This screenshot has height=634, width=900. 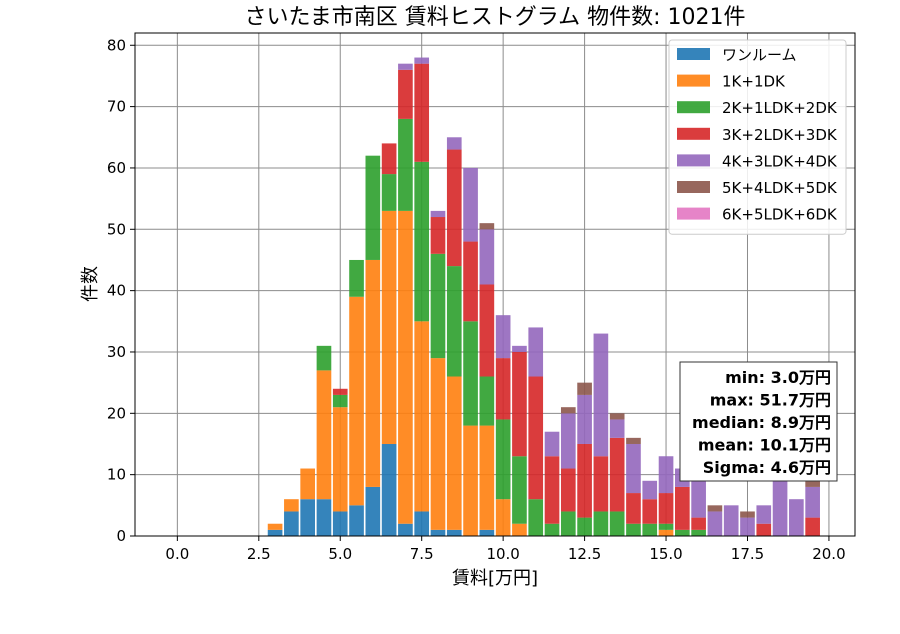 I want to click on y-tick-label: 0, so click(x=121, y=536).